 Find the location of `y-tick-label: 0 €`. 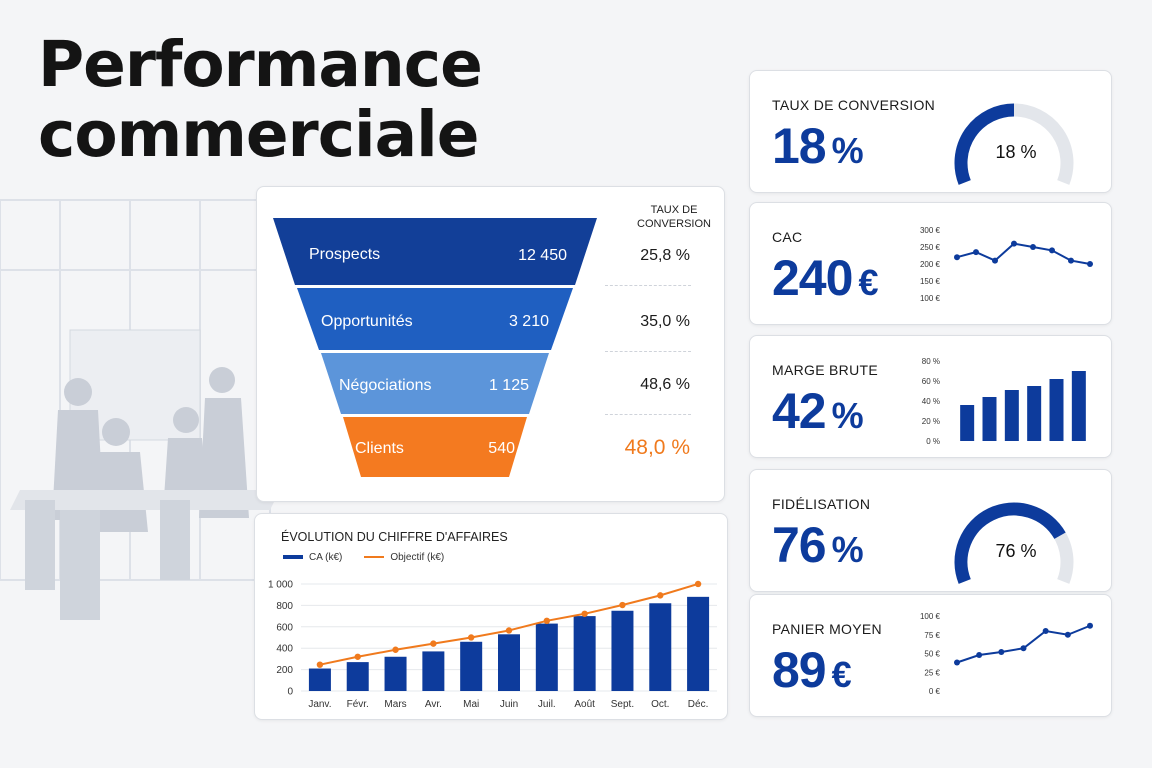

y-tick-label: 0 € is located at coordinates (935, 691).